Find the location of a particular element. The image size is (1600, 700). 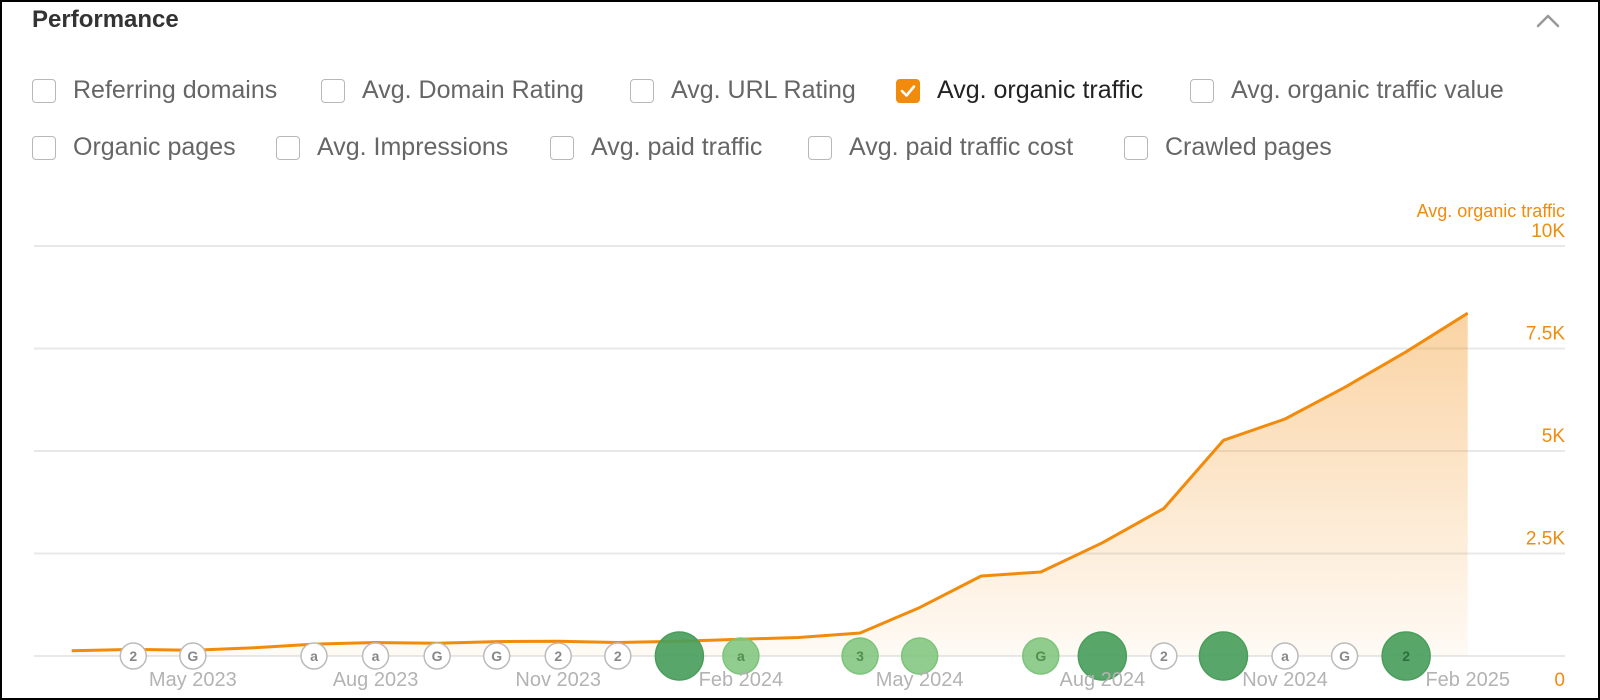

x-tick-label: Aug 2024 is located at coordinates (1103, 680).